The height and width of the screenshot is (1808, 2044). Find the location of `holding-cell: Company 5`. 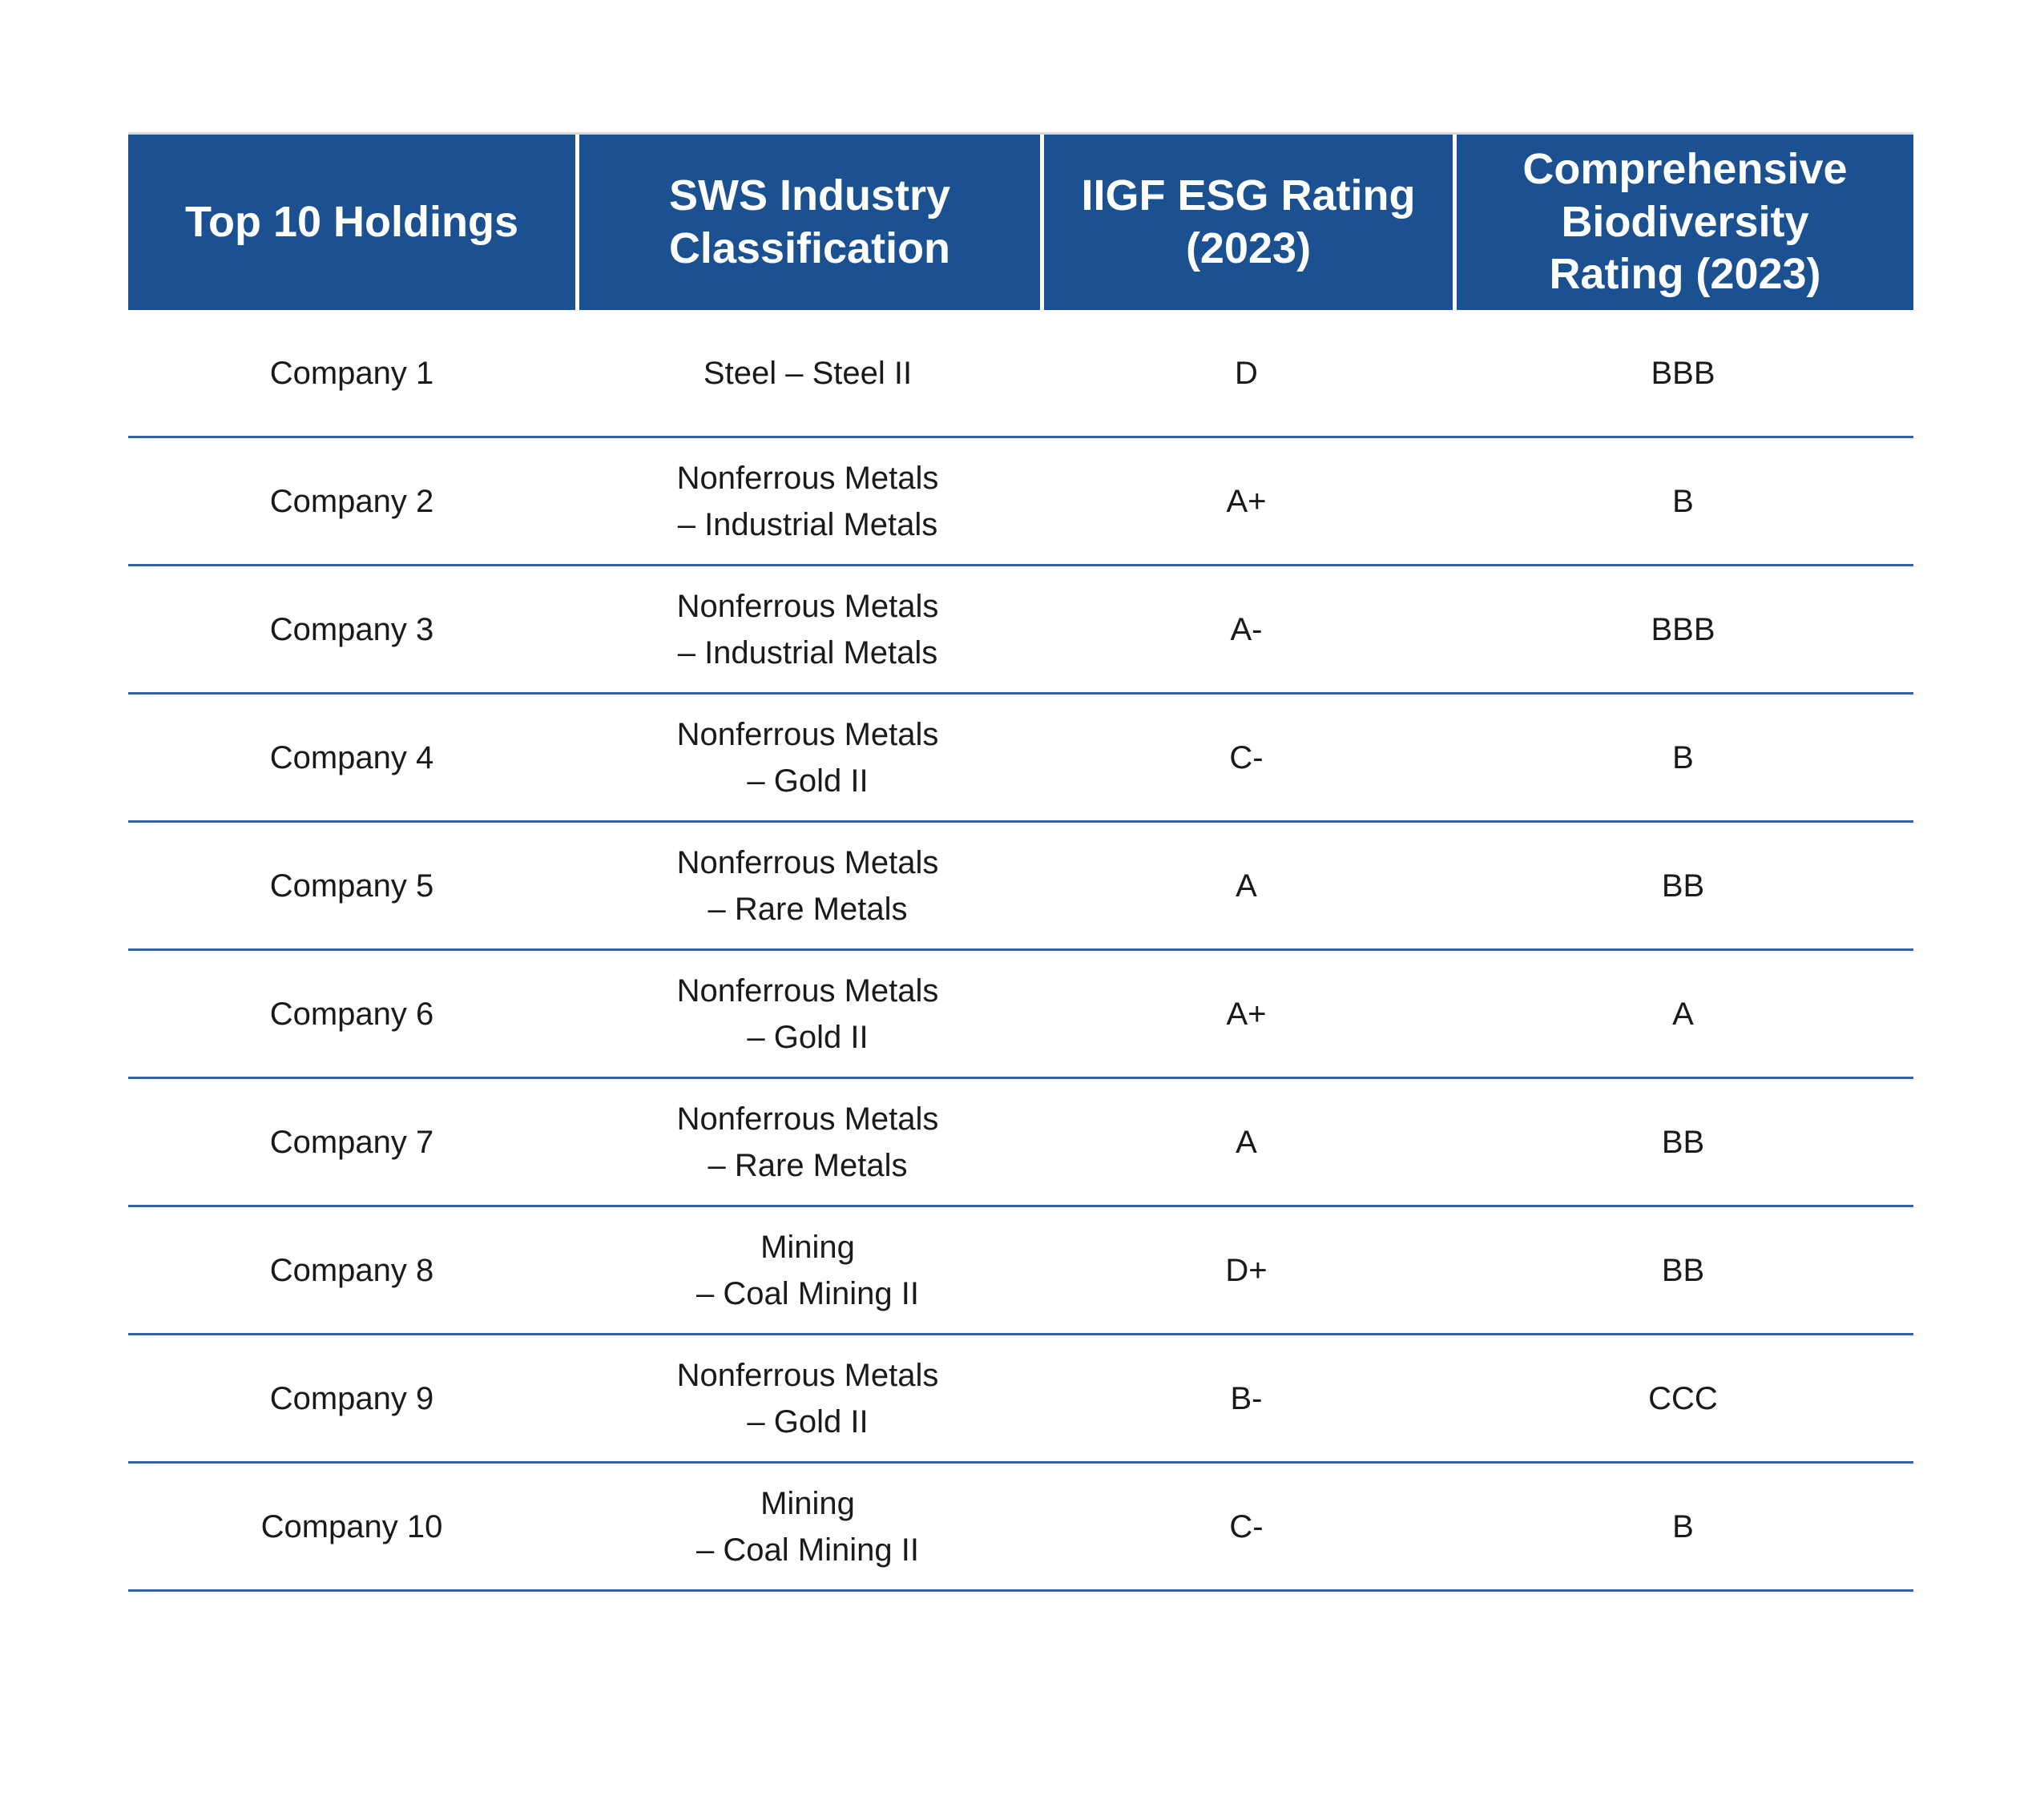

holding-cell: Company 5 is located at coordinates (351, 886).